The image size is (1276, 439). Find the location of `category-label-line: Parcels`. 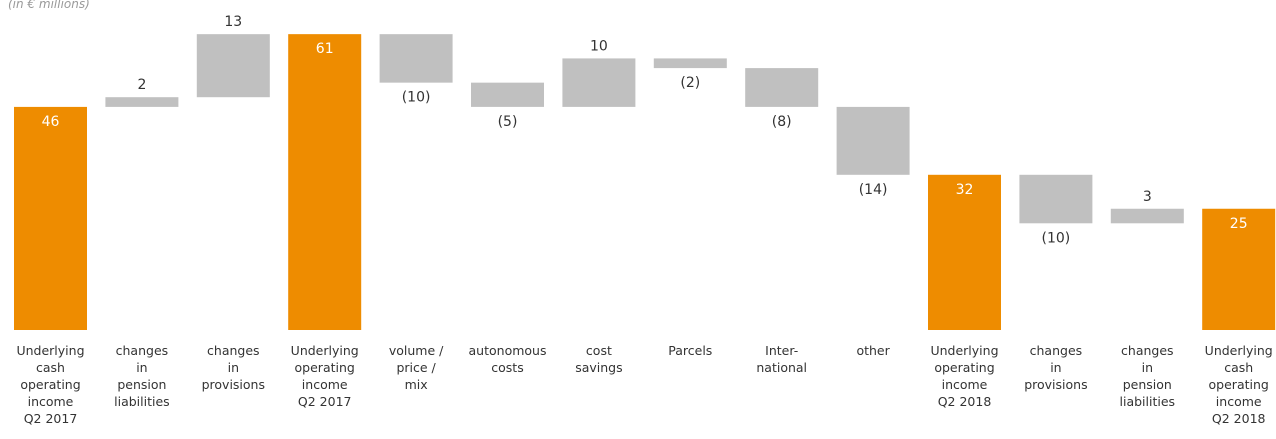

category-label-line: Parcels is located at coordinates (690, 350).